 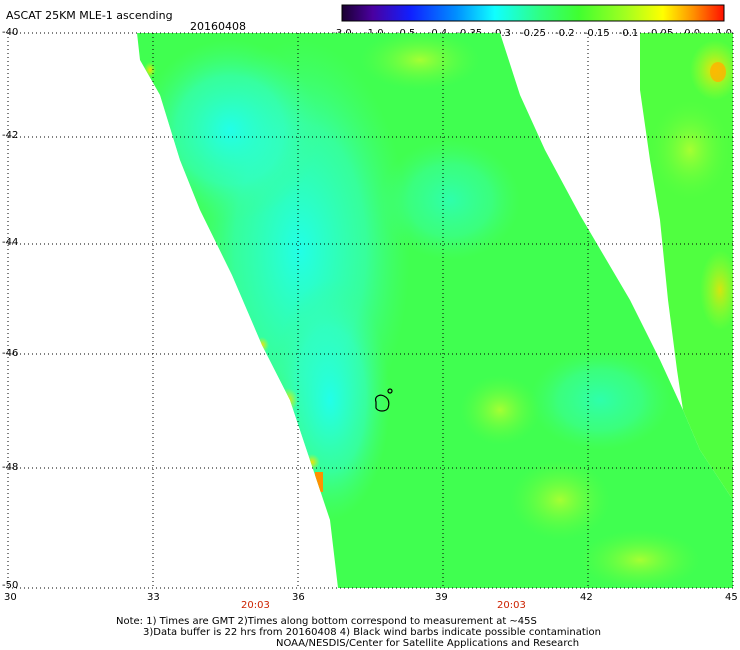 I want to click on lon-label: 39, so click(x=441, y=597).